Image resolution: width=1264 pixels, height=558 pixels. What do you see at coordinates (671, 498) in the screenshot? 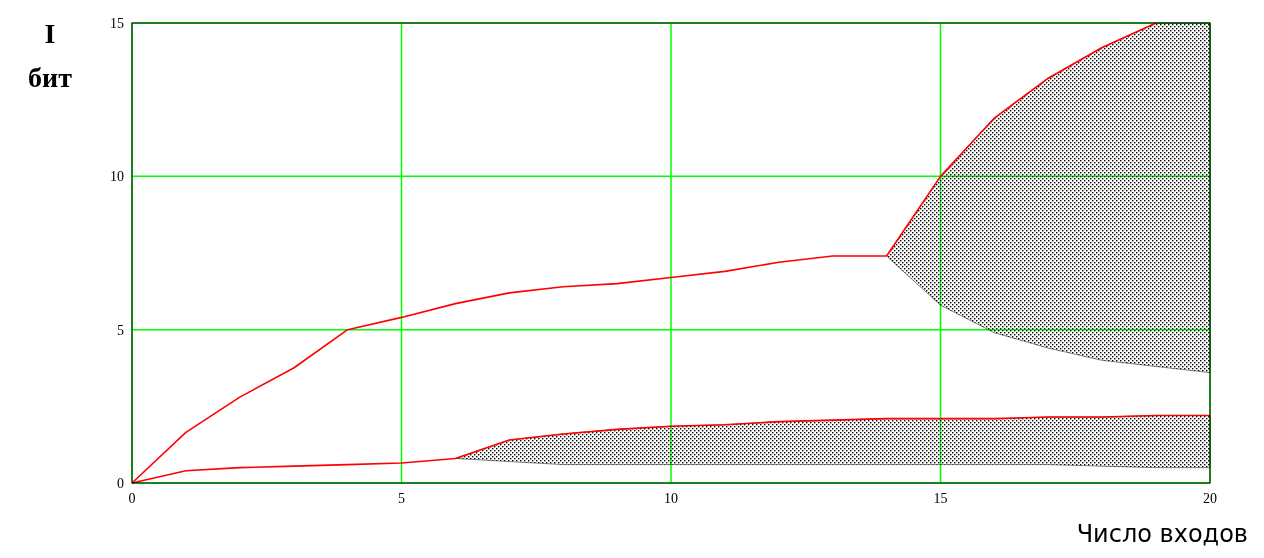
I see `x-tick-label: 10` at bounding box center [671, 498].